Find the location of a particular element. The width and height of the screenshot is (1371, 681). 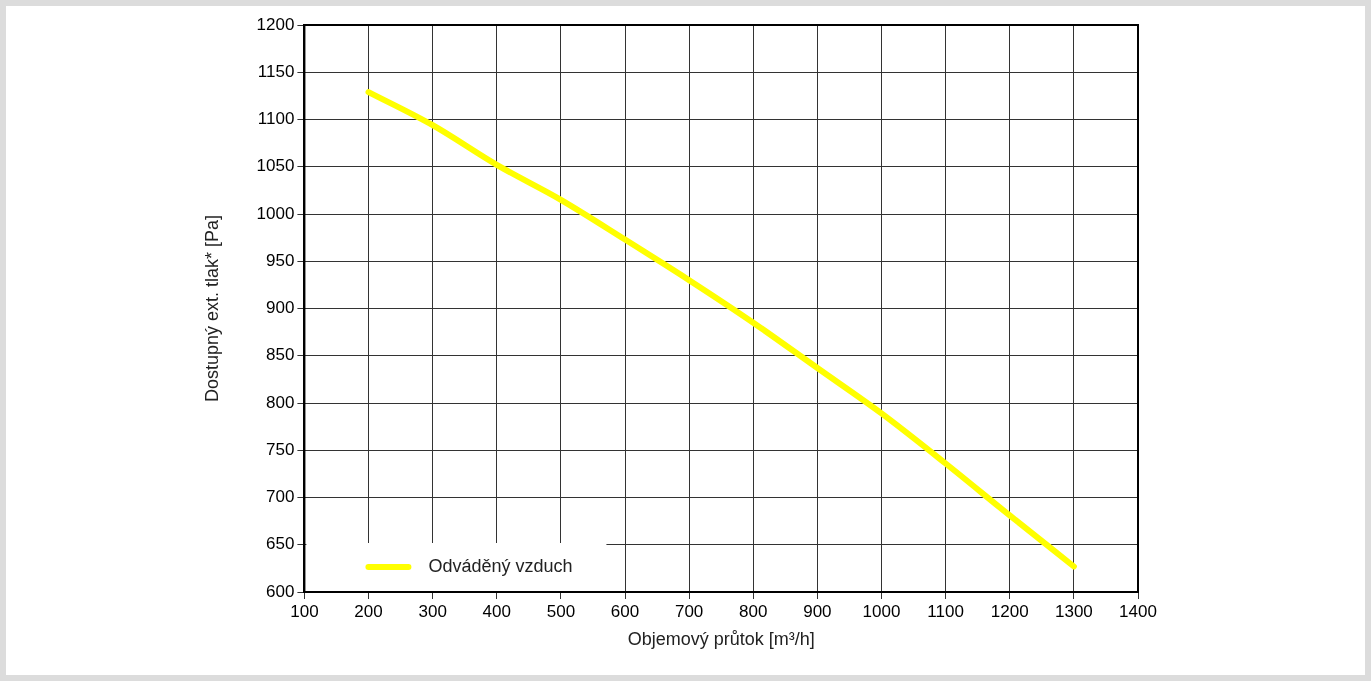

y-tick-label: 700 is located at coordinates (280, 497).